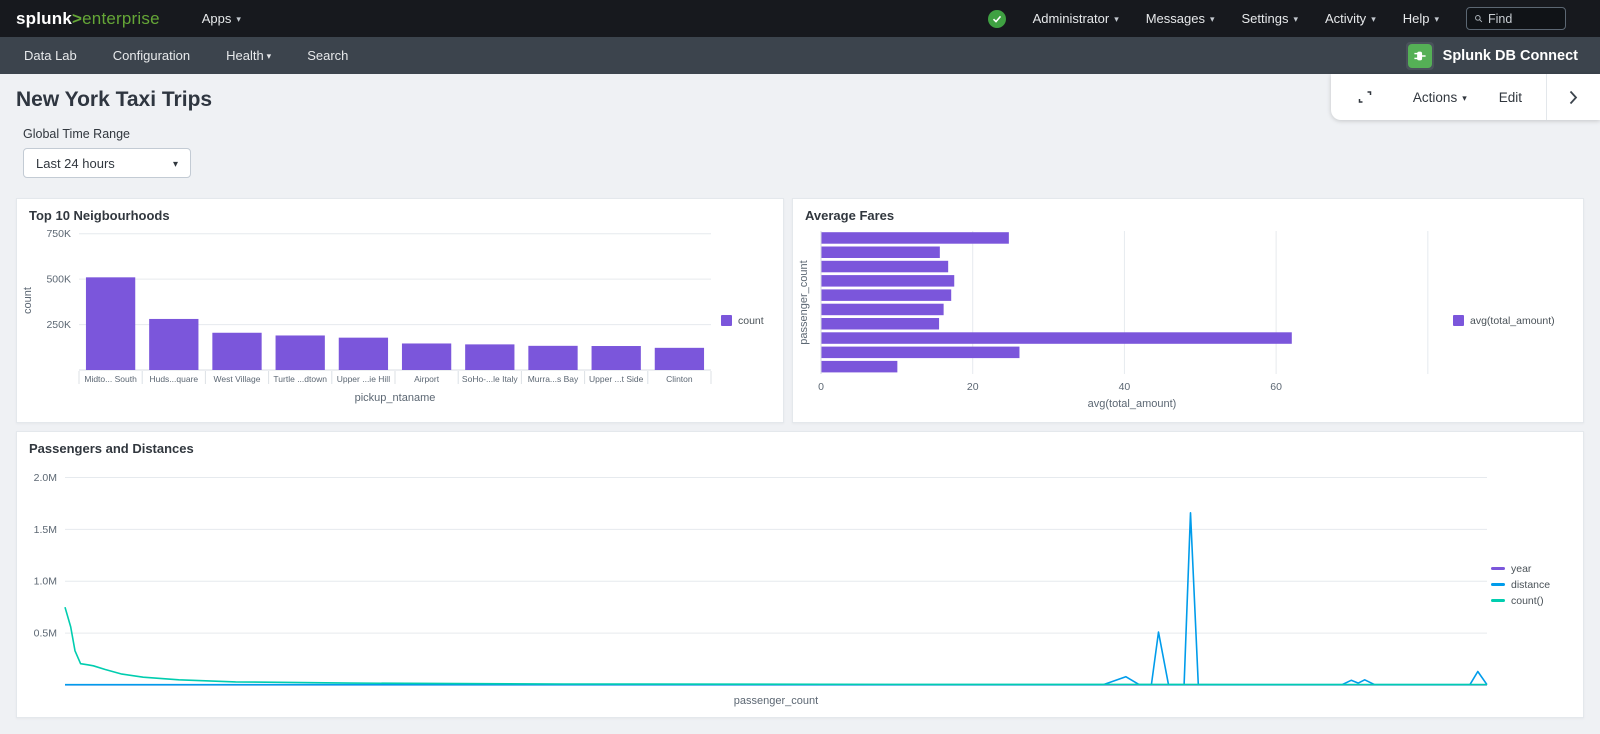 The height and width of the screenshot is (734, 1600). I want to click on actions-label: Actions, so click(1435, 97).